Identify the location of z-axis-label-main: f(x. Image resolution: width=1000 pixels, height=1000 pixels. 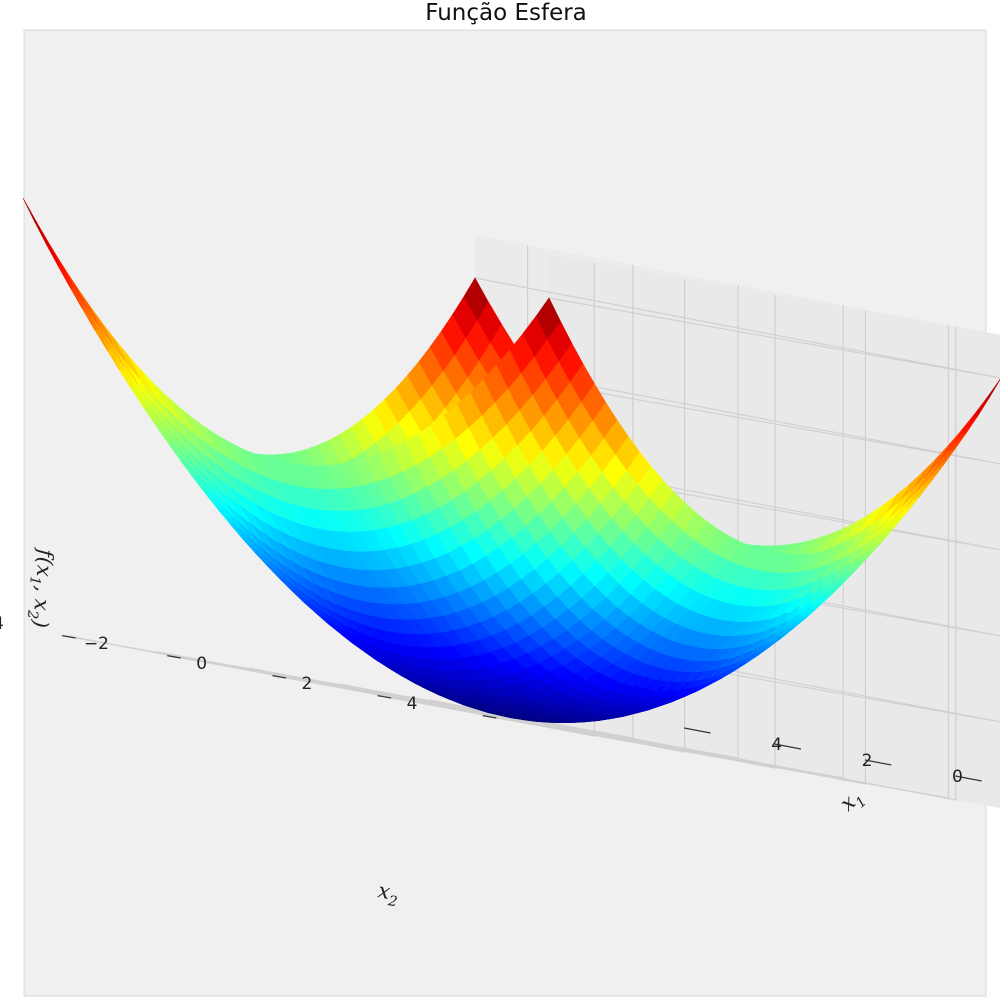
(45, 562).